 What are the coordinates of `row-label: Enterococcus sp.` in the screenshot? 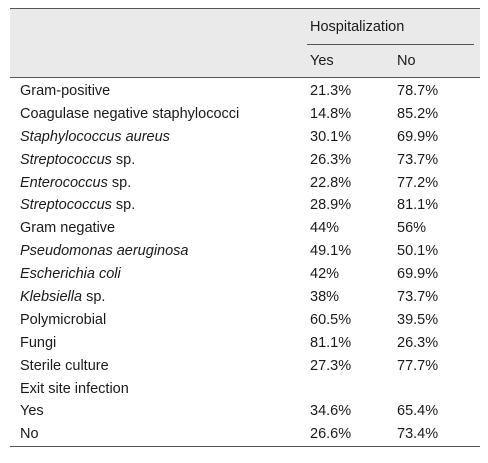 It's located at (75, 183).